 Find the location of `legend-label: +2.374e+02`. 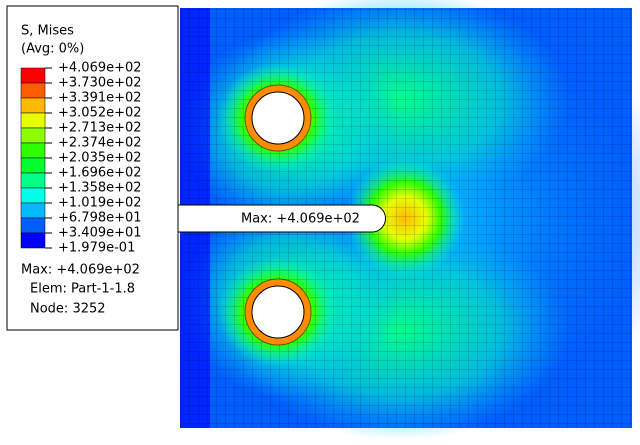

legend-label: +2.374e+02 is located at coordinates (100, 143).